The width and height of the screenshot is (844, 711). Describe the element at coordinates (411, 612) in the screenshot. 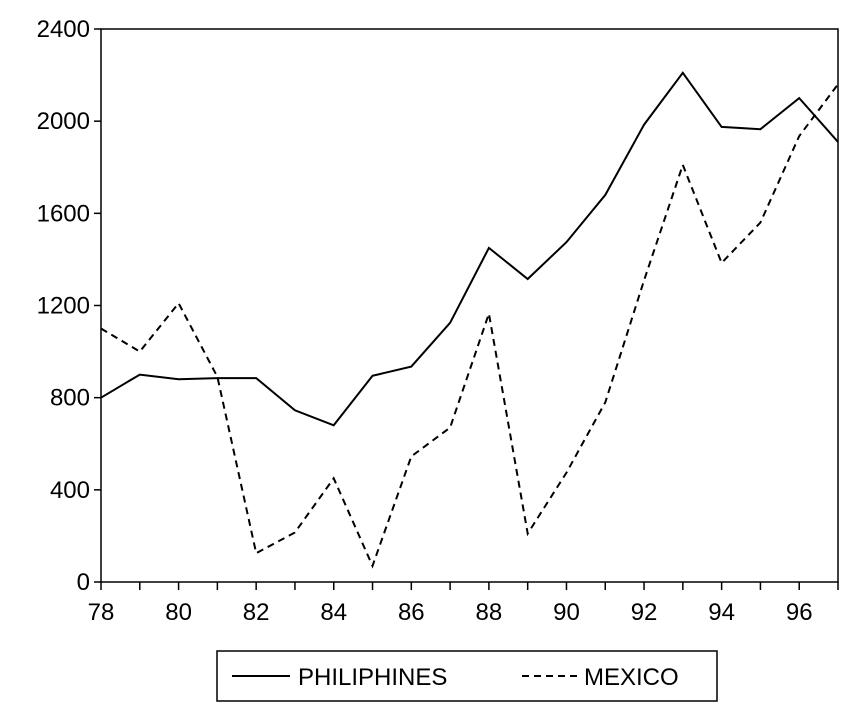

I see `x-tick-label: 86` at that location.